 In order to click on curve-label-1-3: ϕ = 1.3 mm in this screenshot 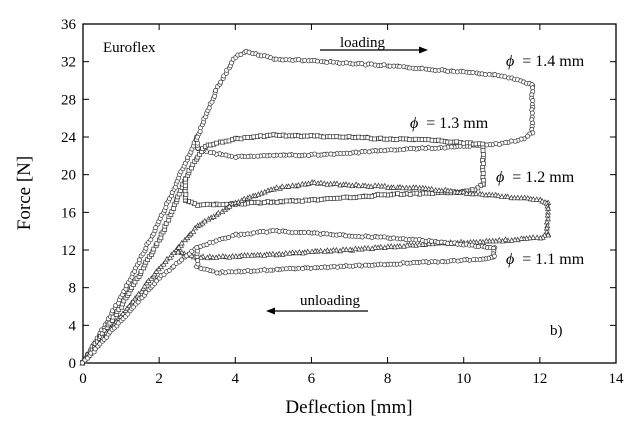, I will do `click(449, 123)`.